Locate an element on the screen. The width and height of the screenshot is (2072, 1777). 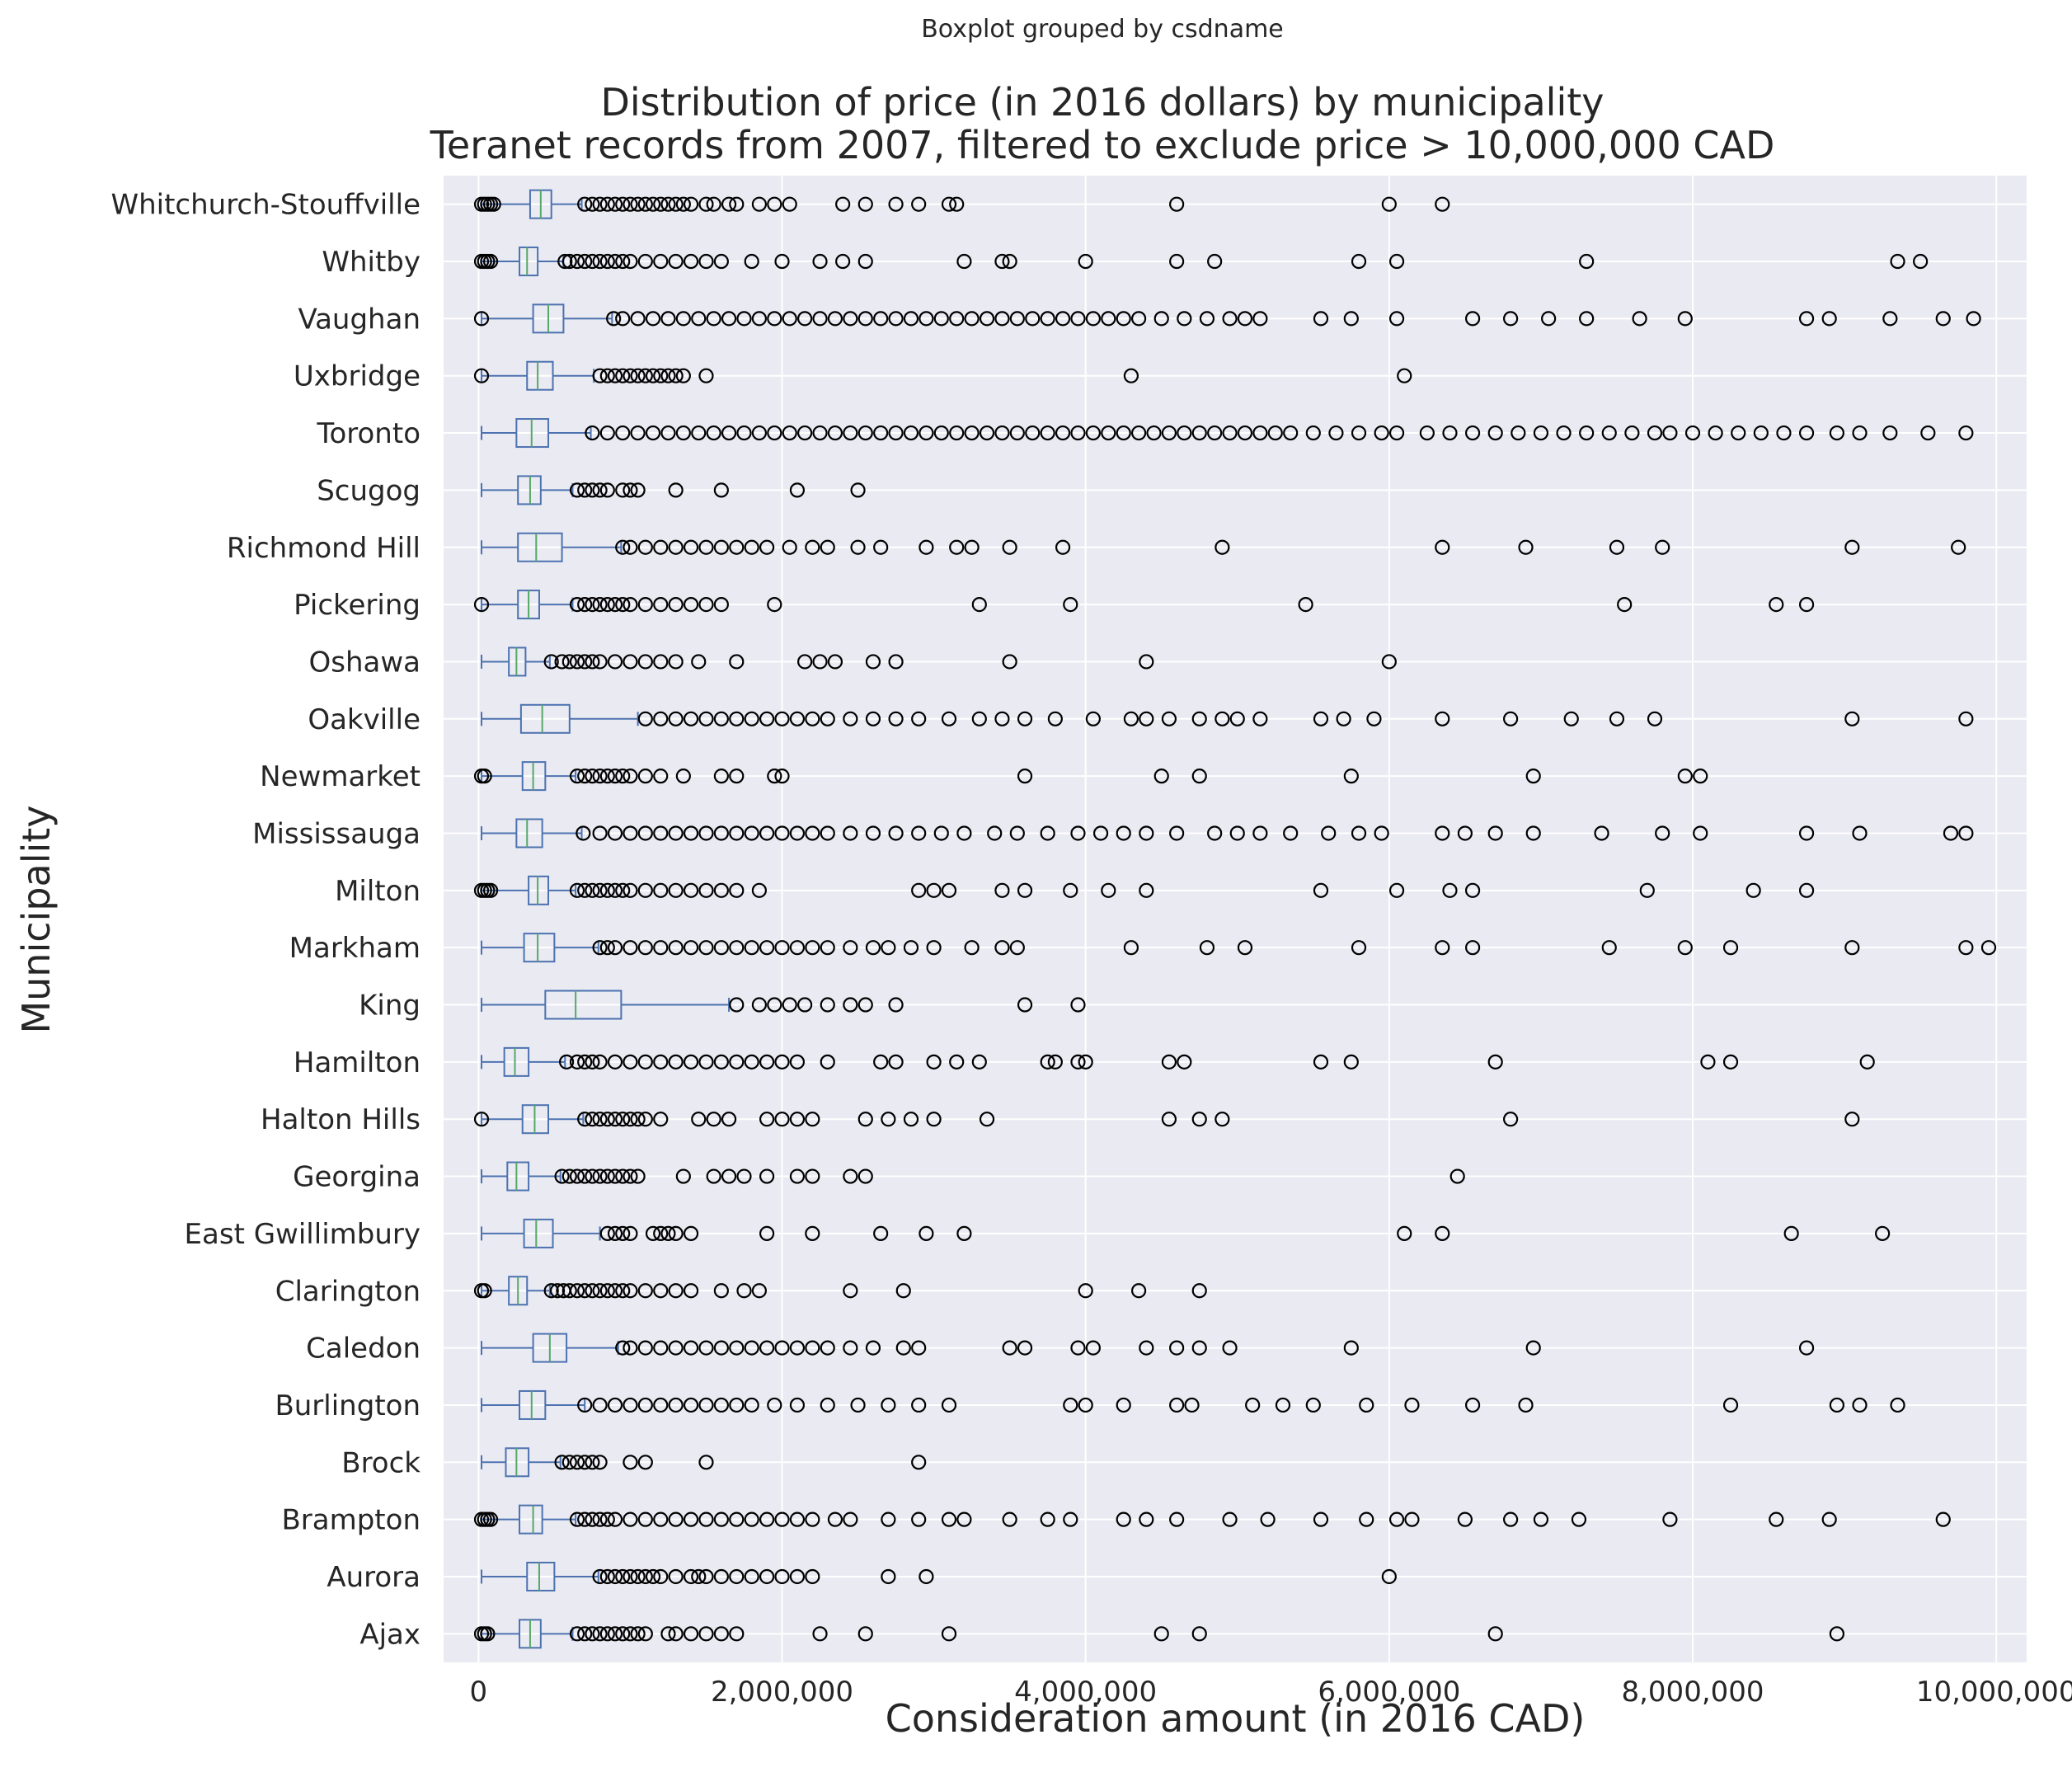
y-tick-label: Halton Hills is located at coordinates (341, 1120).